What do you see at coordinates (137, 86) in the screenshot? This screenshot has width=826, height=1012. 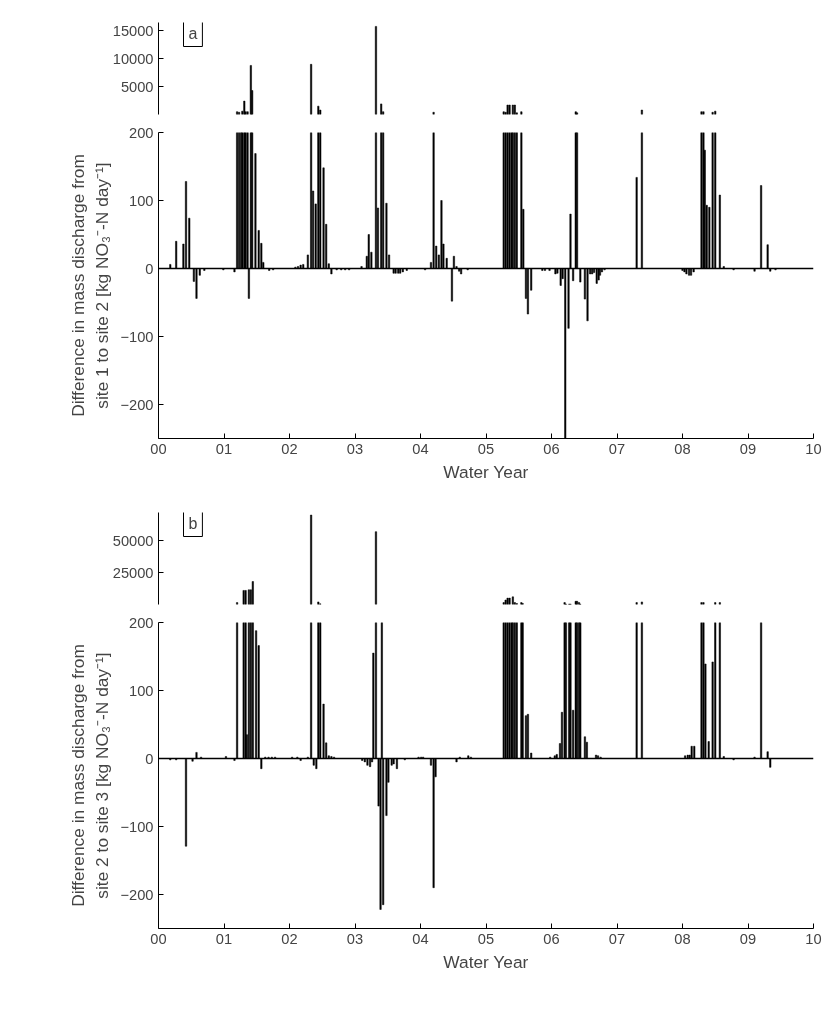 I see `y-tick-label: 5000` at bounding box center [137, 86].